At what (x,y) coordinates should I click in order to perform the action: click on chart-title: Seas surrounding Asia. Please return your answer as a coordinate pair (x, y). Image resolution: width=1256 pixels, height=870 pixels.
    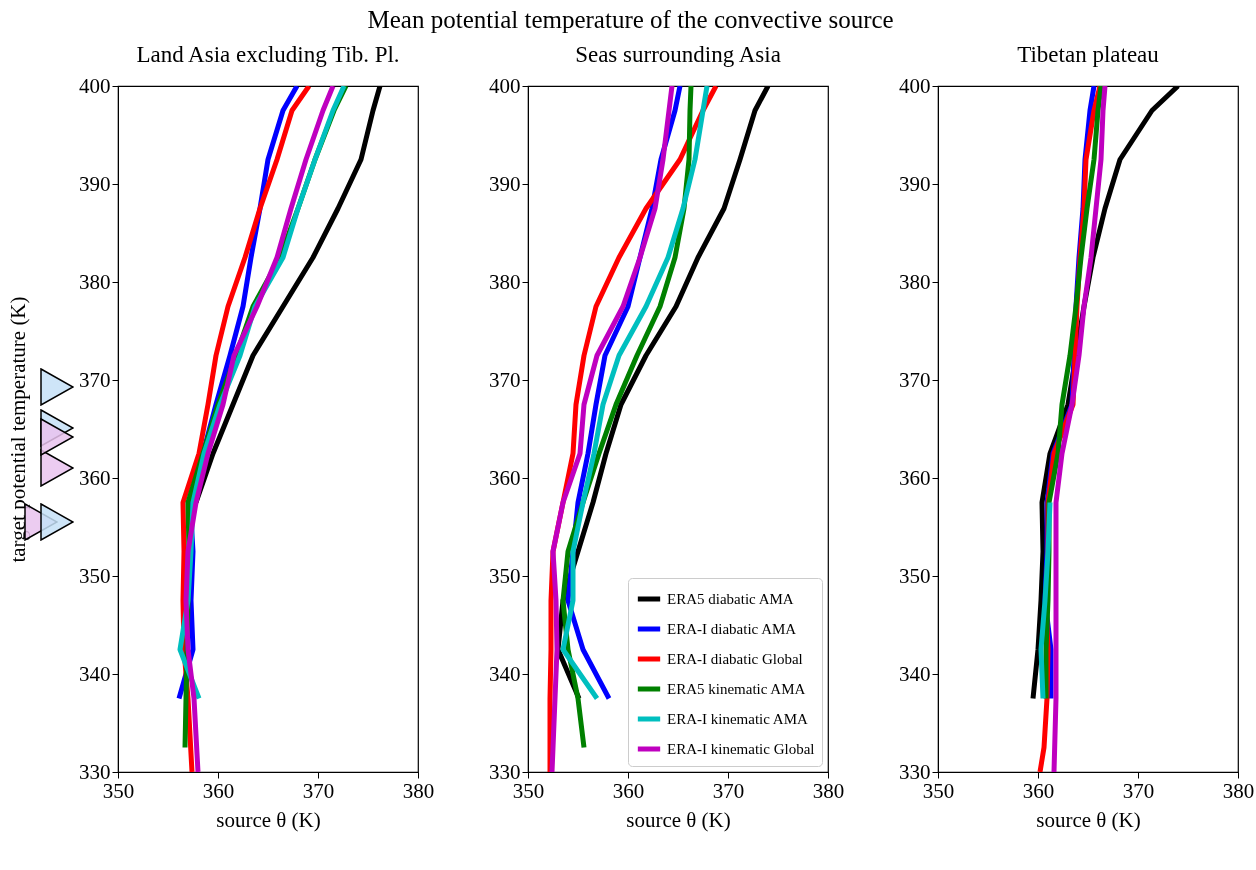
    Looking at the image, I should click on (678, 54).